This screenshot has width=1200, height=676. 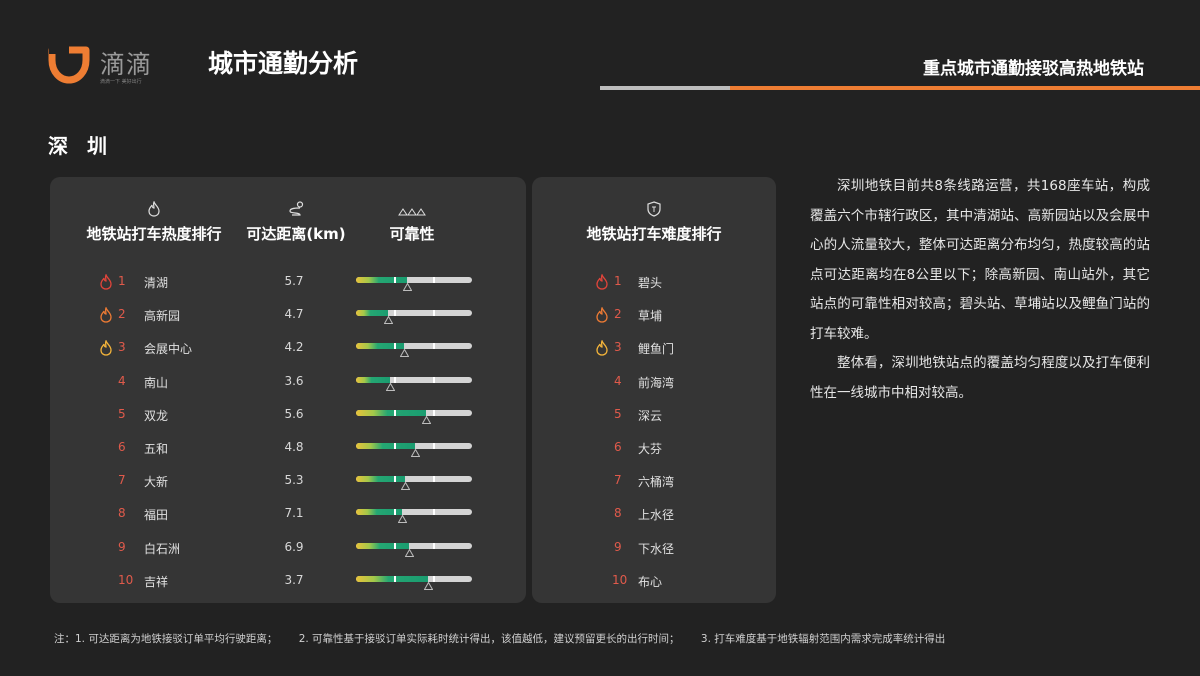 I want to click on station-name: 深云, so click(x=650, y=415).